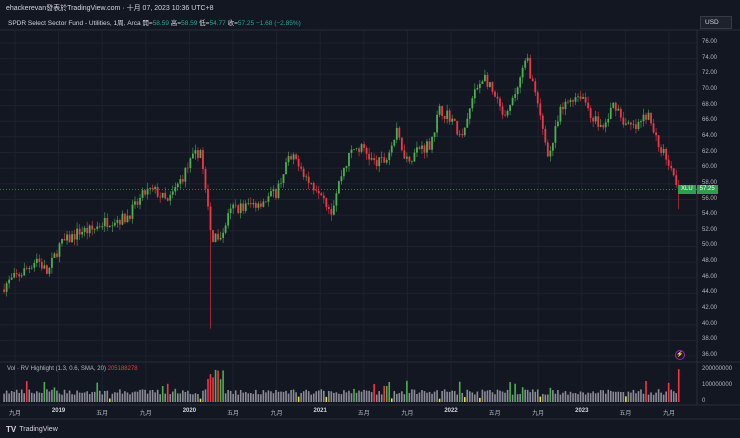 The width and height of the screenshot is (740, 438). I want to click on currency-button: USD, so click(716, 22).